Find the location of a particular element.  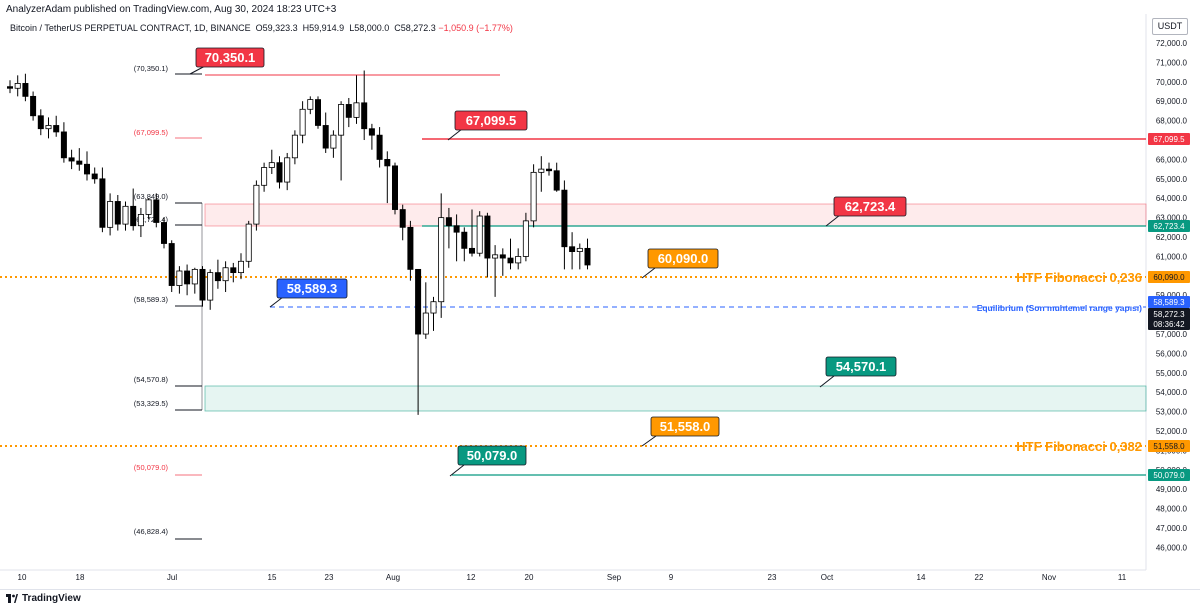

fib-label-8: (50,079.0) is located at coordinates (151, 467).